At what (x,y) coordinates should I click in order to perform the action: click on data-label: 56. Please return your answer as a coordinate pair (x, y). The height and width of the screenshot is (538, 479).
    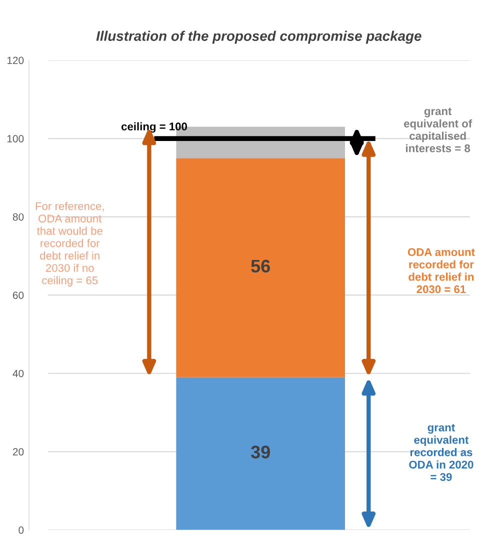
    Looking at the image, I should click on (260, 266).